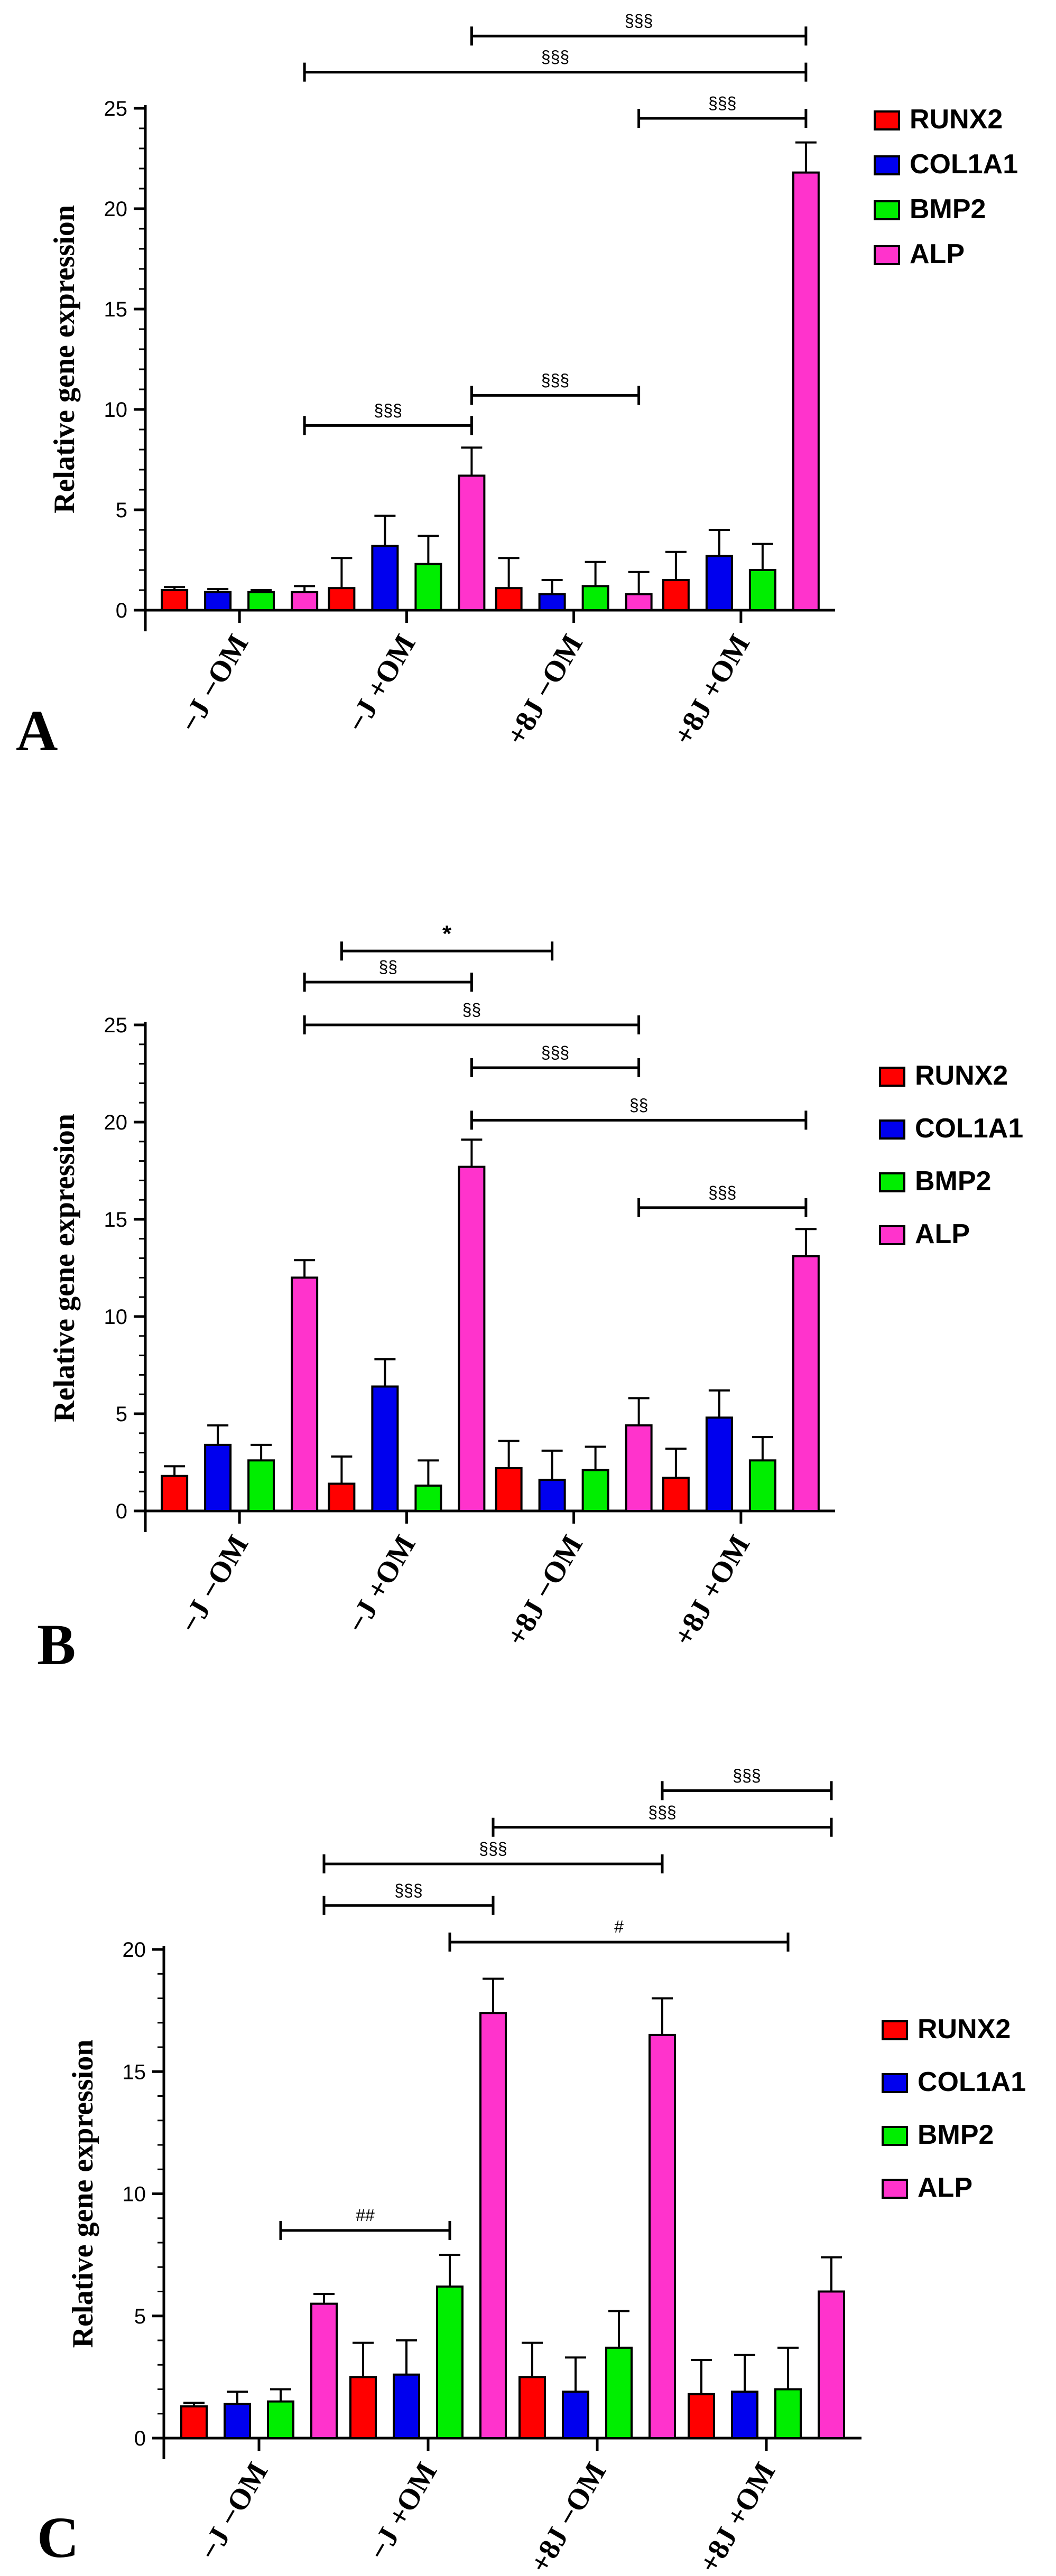 The image size is (1056, 2576). Describe the element at coordinates (58, 2537) in the screenshot. I see `panel-letter: C` at that location.